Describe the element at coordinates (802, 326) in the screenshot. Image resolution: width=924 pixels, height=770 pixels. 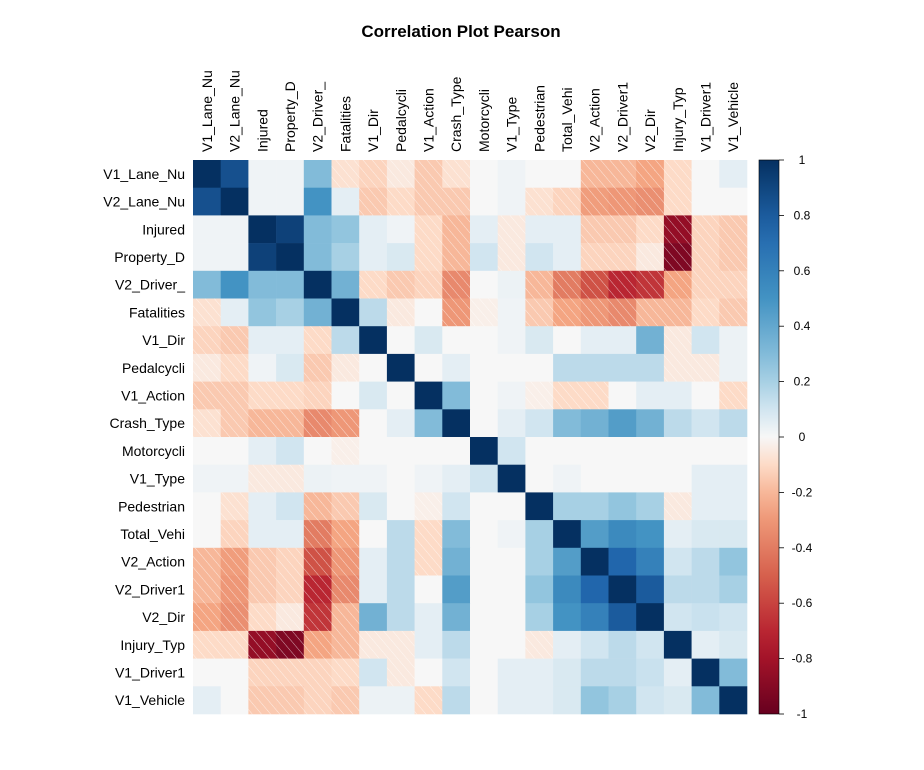
I see `legend-tick-label: 0.4` at that location.